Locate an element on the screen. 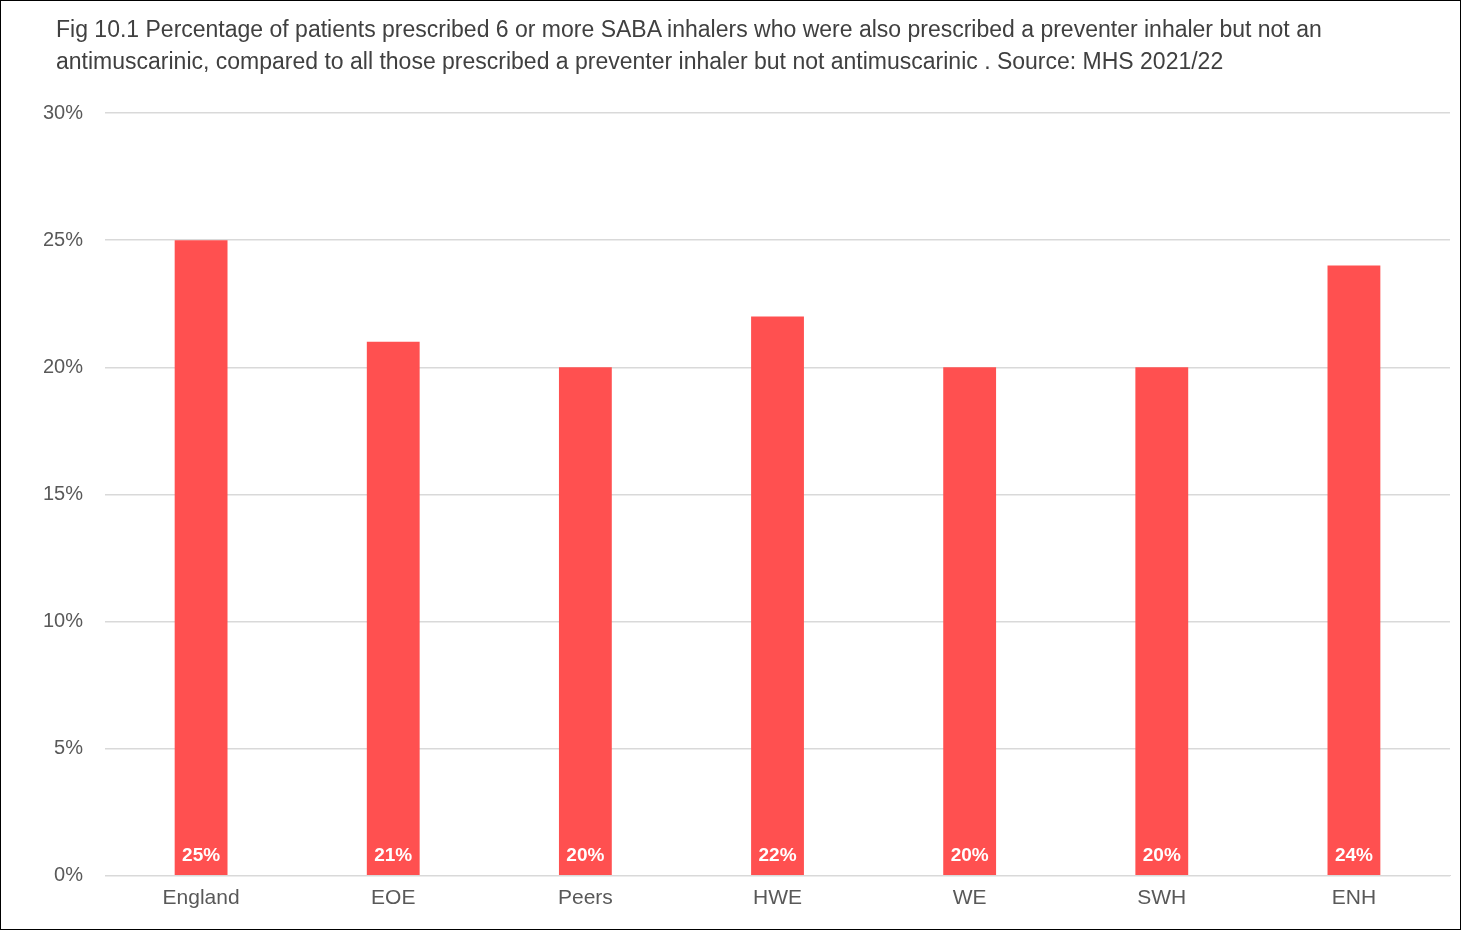 Image resolution: width=1461 pixels, height=930 pixels. y-tick-label: 15% is located at coordinates (63, 492).